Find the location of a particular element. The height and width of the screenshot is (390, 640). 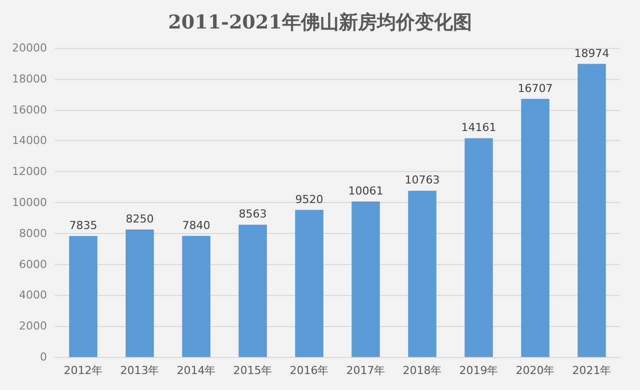

y-tick-label: 12000 is located at coordinates (29, 171).